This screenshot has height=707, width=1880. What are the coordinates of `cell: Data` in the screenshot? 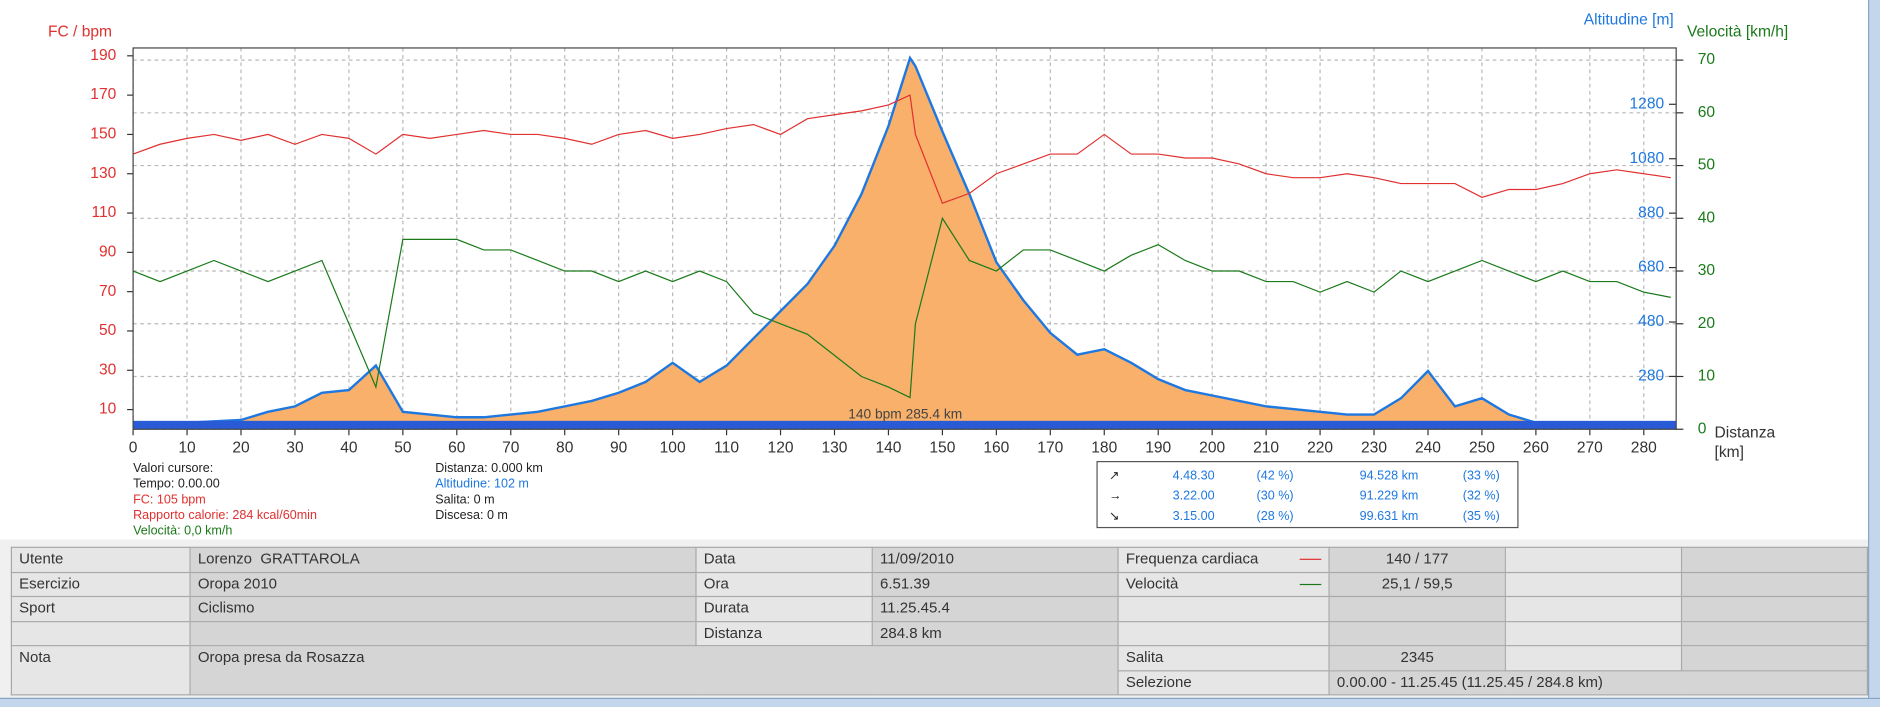 It's located at (784, 559).